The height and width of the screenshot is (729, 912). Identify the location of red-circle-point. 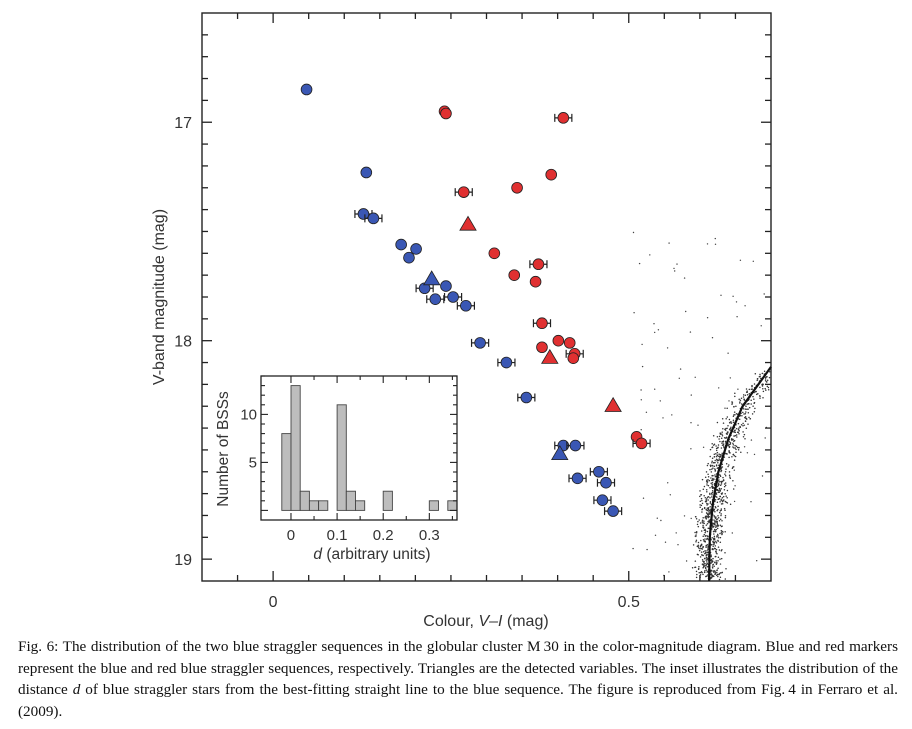
(563, 118).